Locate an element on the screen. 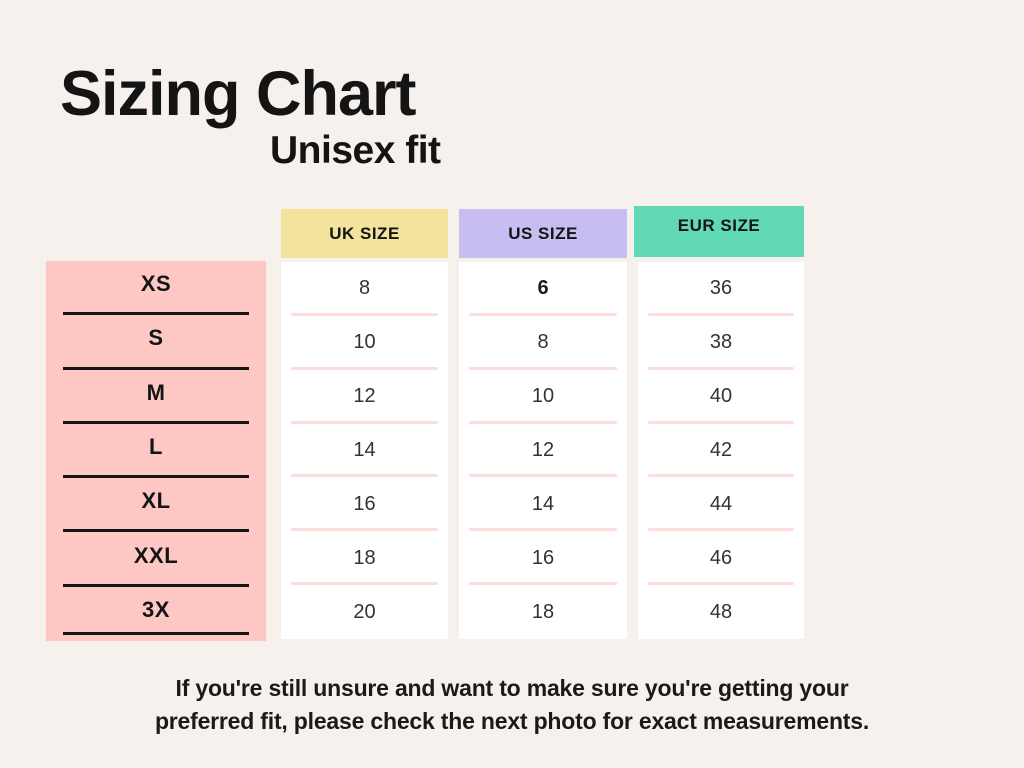  uk-value-row: 10 is located at coordinates (364, 343).